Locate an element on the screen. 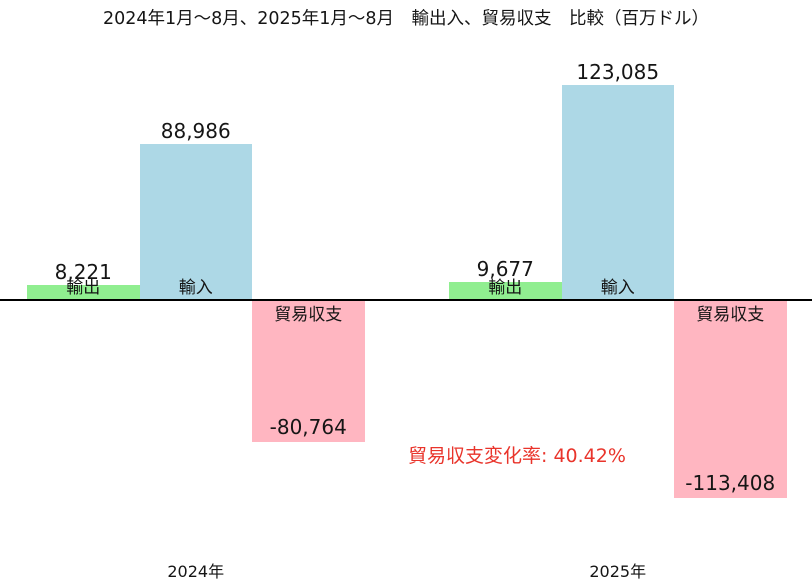  bar-export-2025年 is located at coordinates (505, 290).